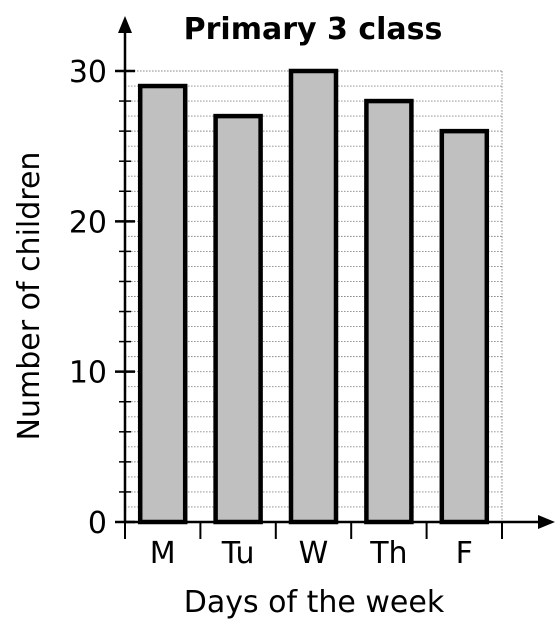 This screenshot has width=557, height=619. I want to click on x-tick-label: Th, so click(388, 553).